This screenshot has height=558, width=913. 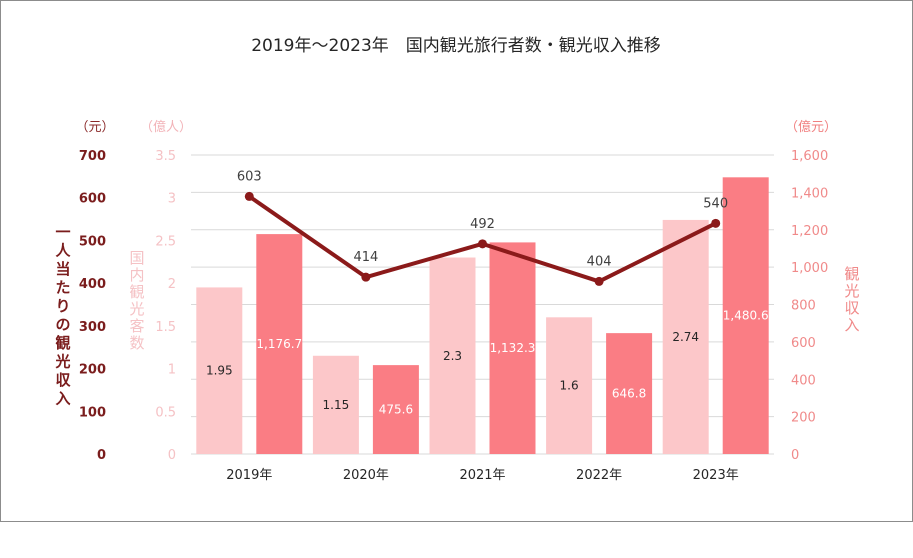 I want to click on left-outer-axis-title-char: 光, so click(x=62, y=362).